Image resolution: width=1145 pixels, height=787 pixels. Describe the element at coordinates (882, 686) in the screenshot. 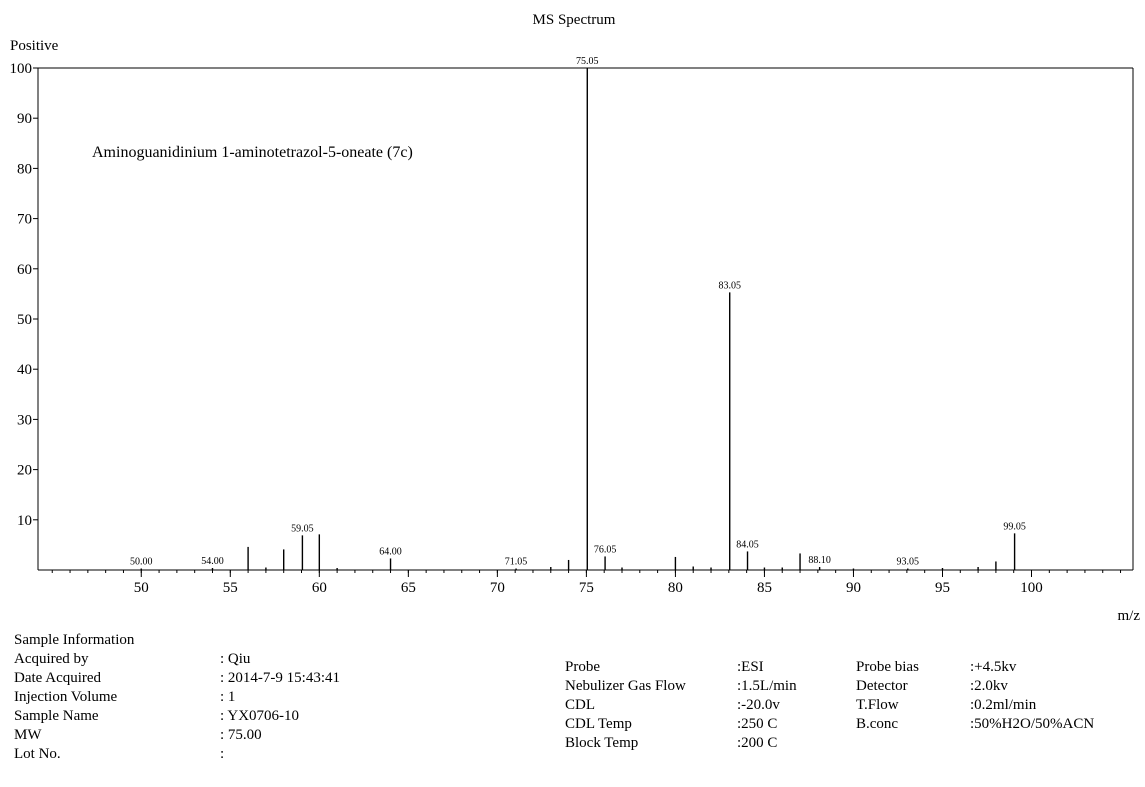

I see `instrument2-label: Detector` at that location.